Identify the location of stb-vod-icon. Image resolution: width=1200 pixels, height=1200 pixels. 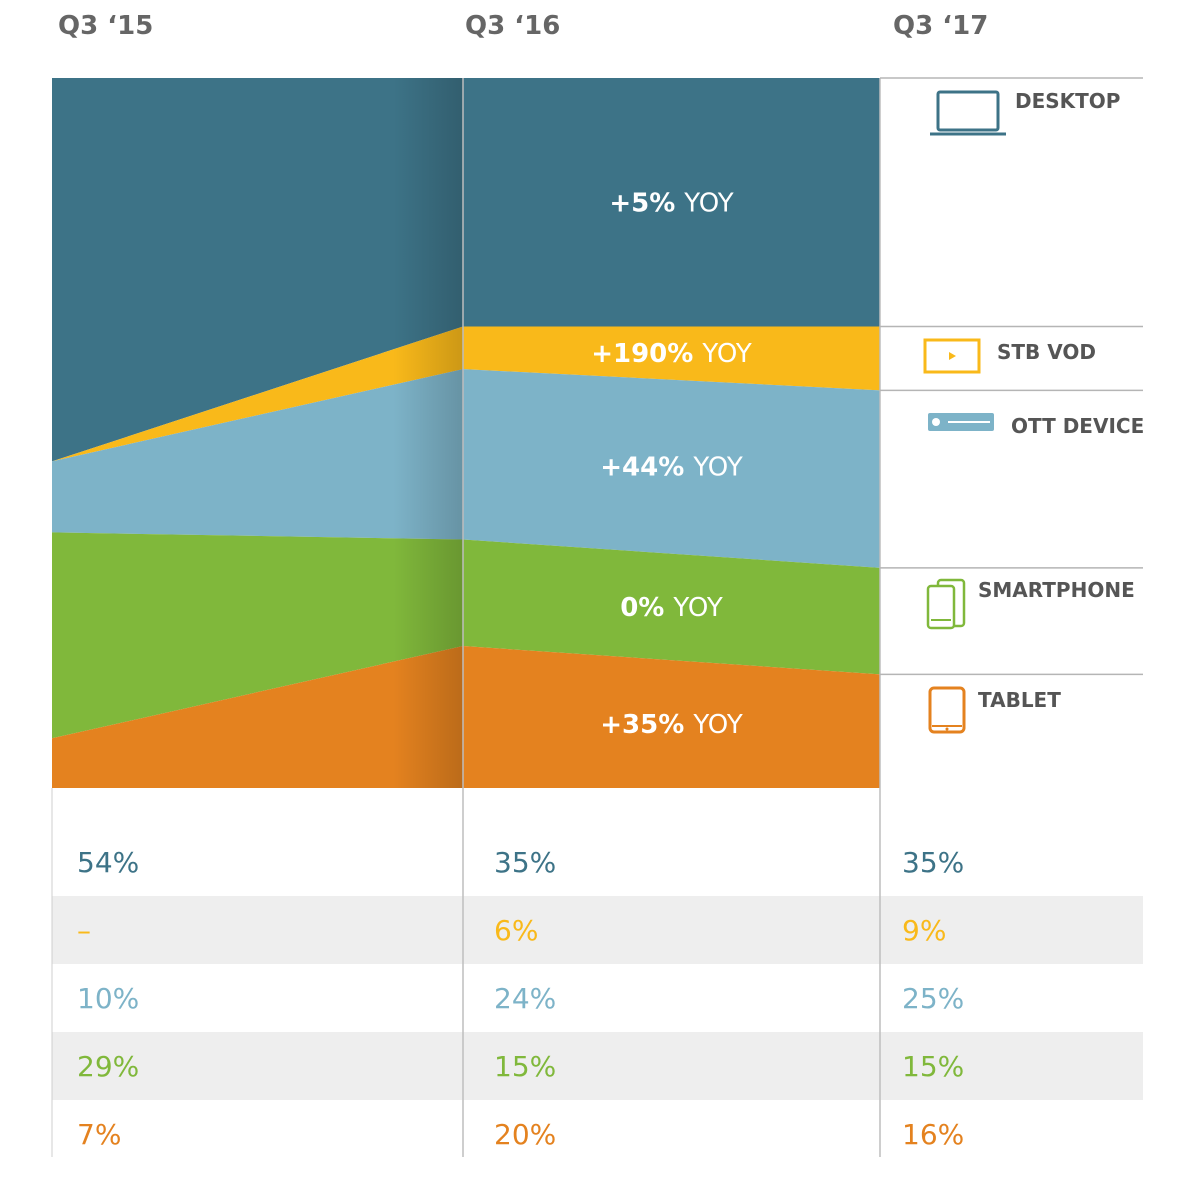
(952, 356).